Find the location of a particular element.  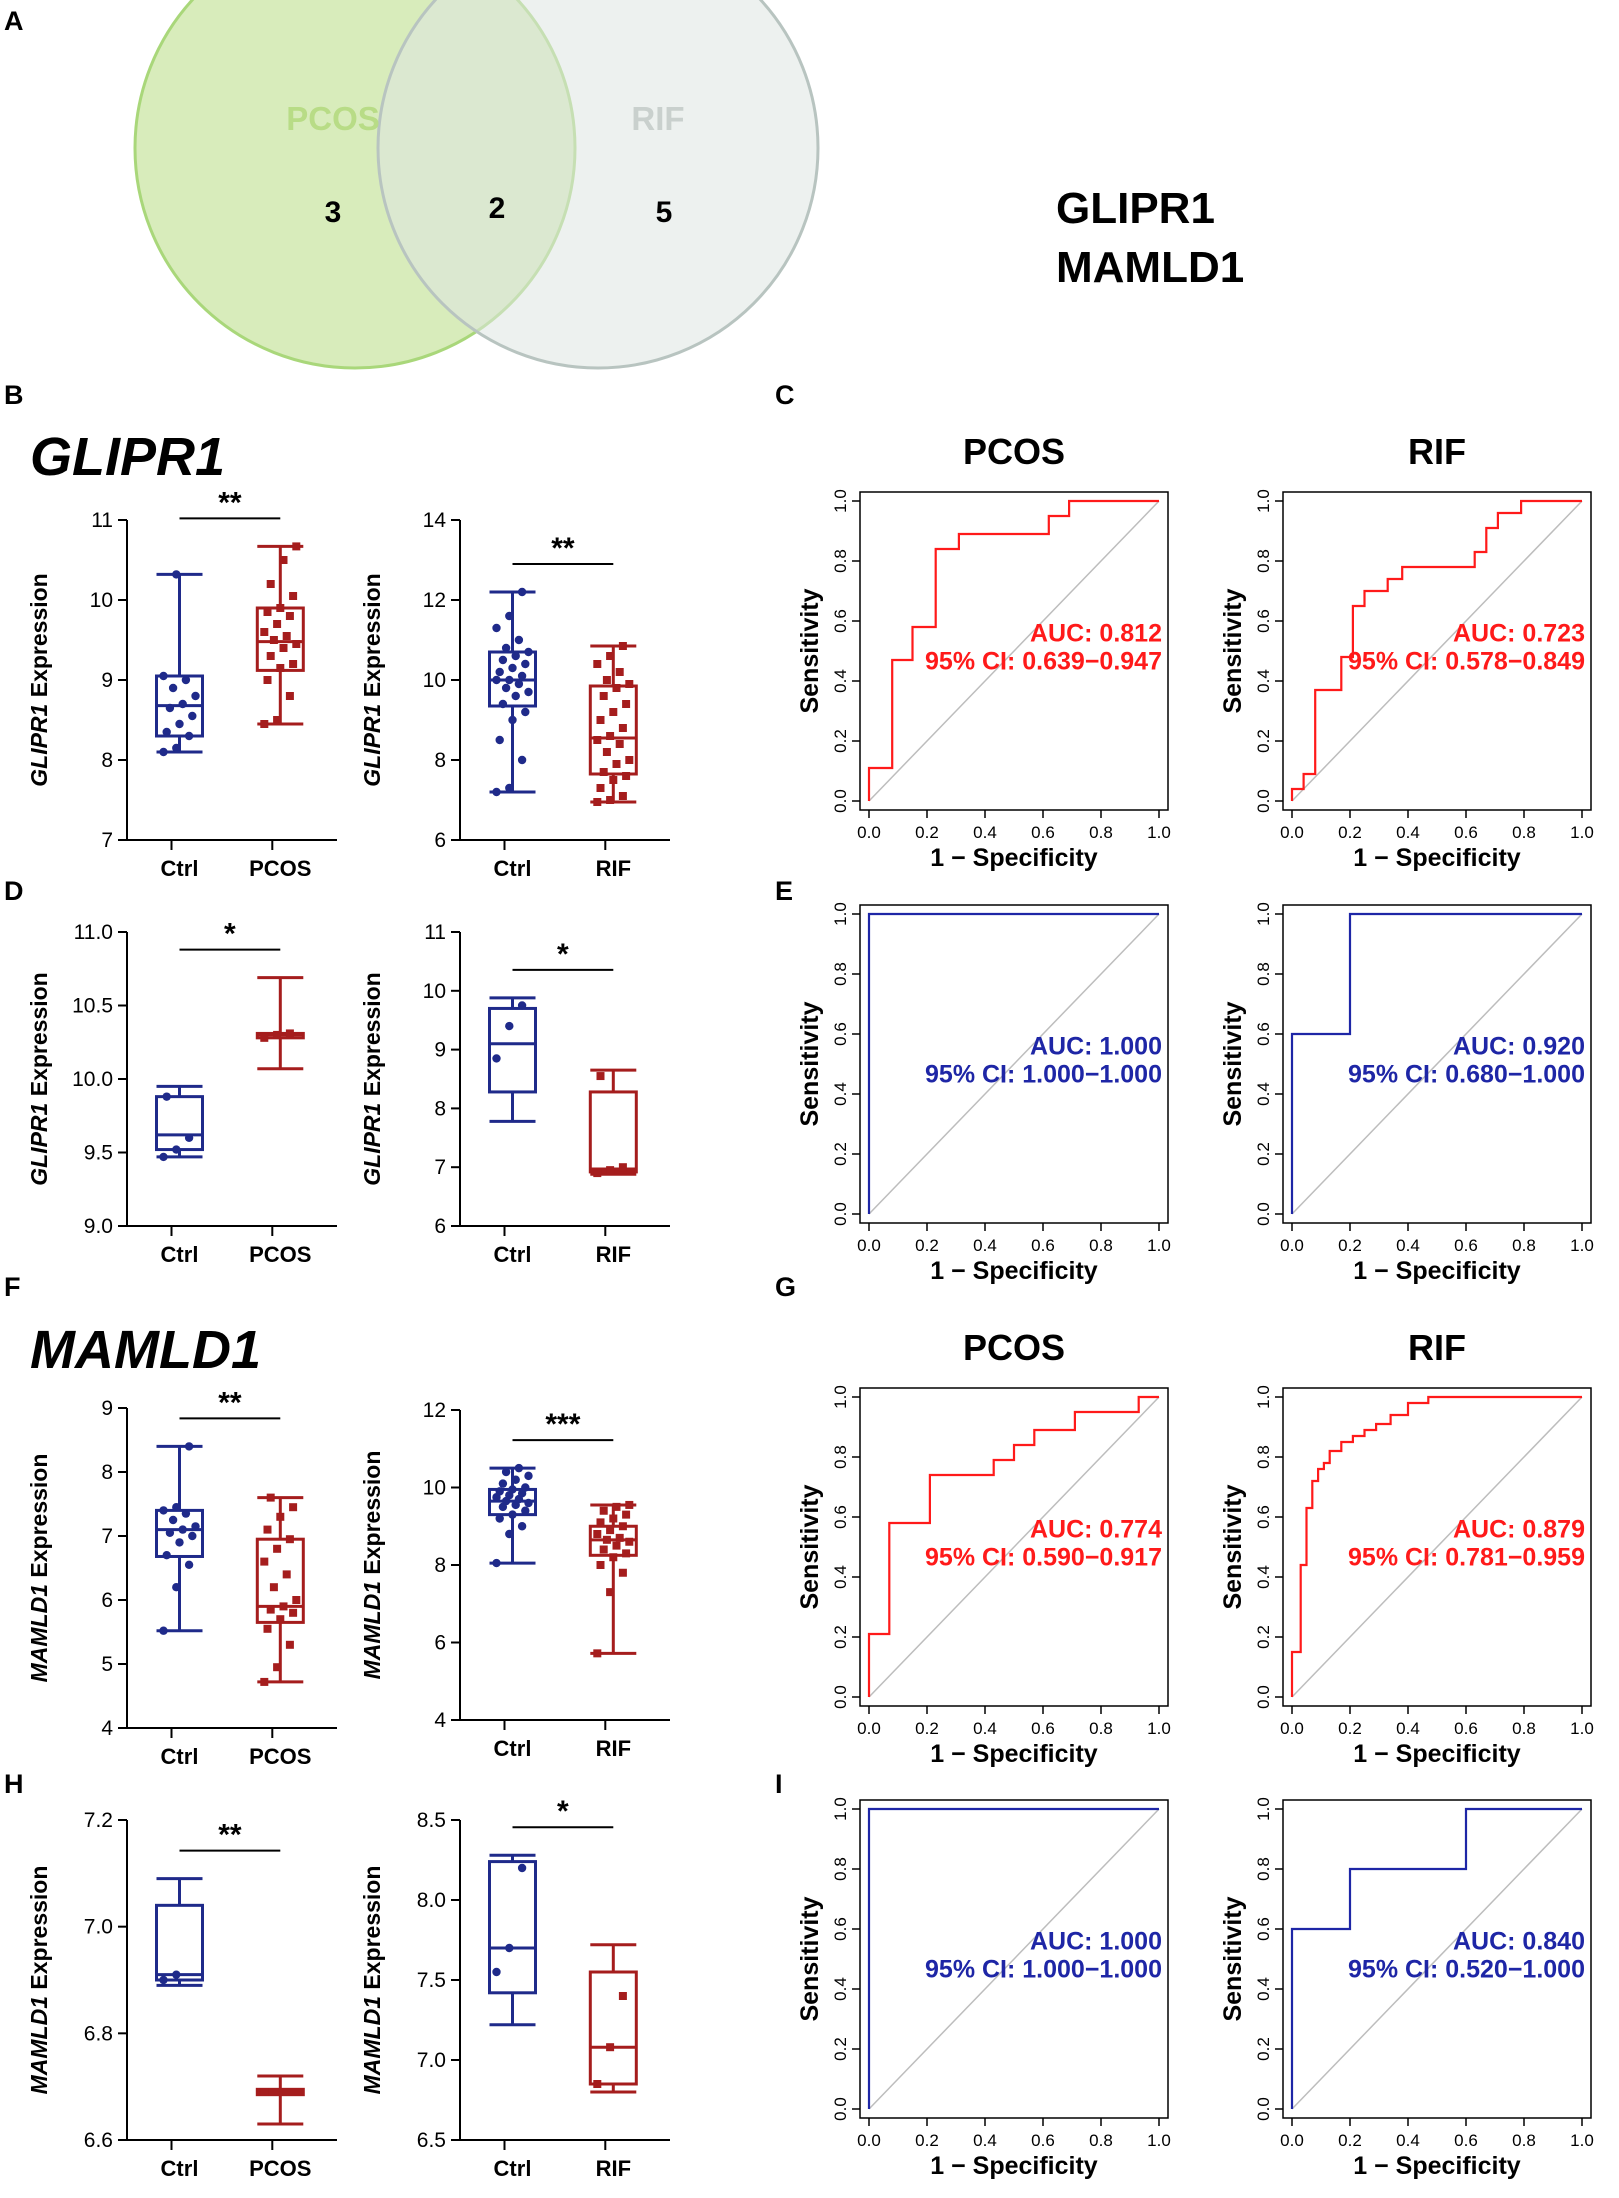

gene-title-mamld1: MAMLD1 is located at coordinates (145, 1350).